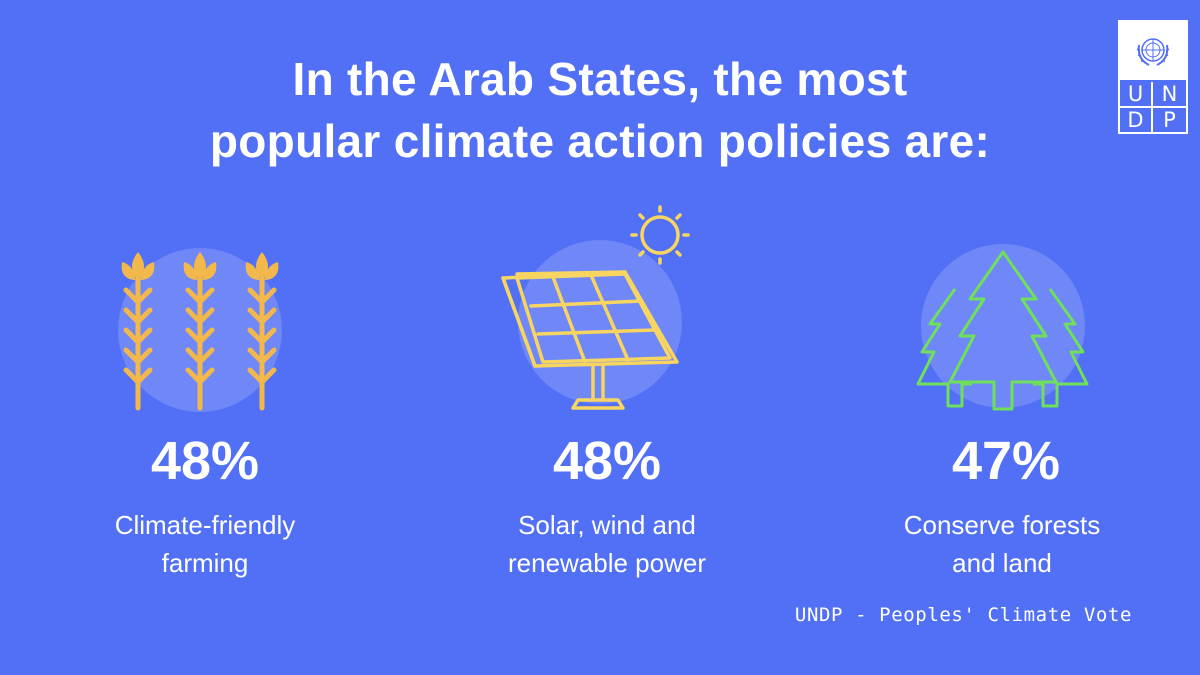 Image resolution: width=1200 pixels, height=675 pixels. I want to click on policy-label: Conserve forests and land, so click(1002, 544).